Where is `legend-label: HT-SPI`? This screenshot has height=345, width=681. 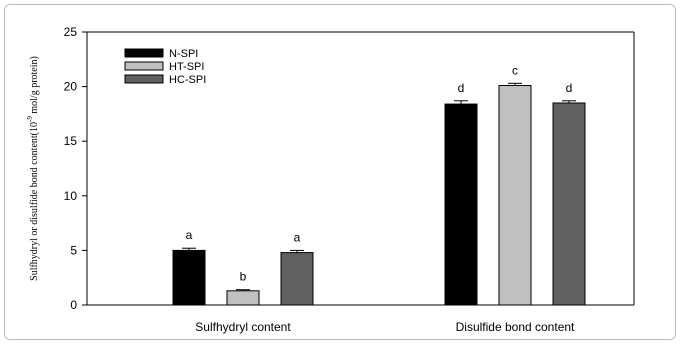 legend-label: HT-SPI is located at coordinates (186, 67).